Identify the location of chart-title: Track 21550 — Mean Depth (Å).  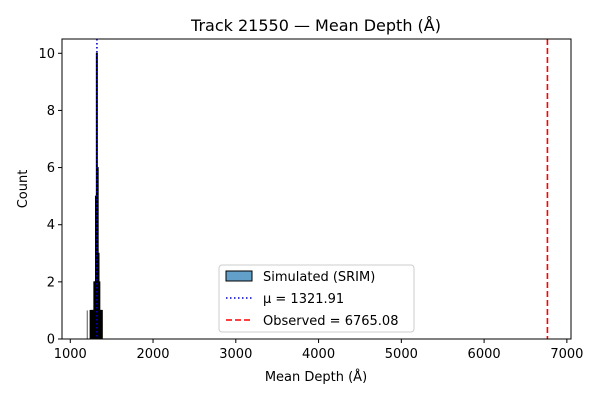
(315, 25).